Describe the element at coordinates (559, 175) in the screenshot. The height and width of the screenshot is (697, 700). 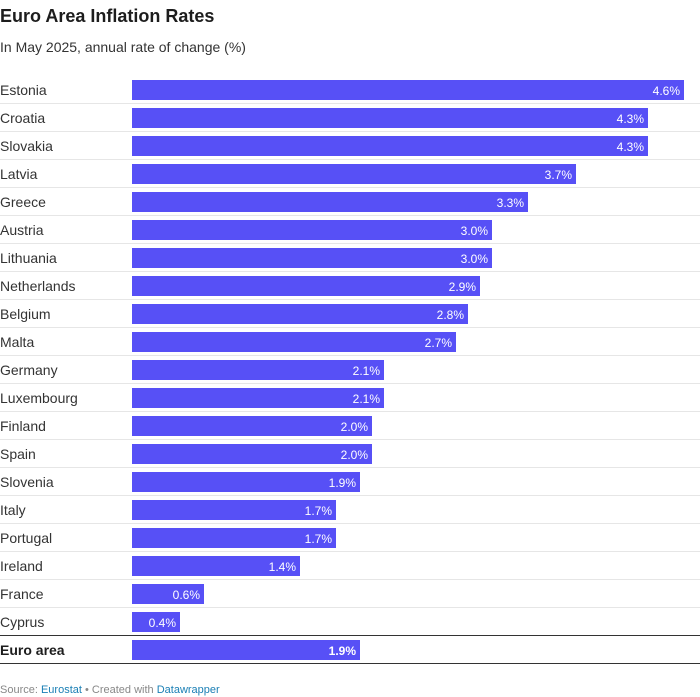
I see `value-label: 3.7%` at that location.